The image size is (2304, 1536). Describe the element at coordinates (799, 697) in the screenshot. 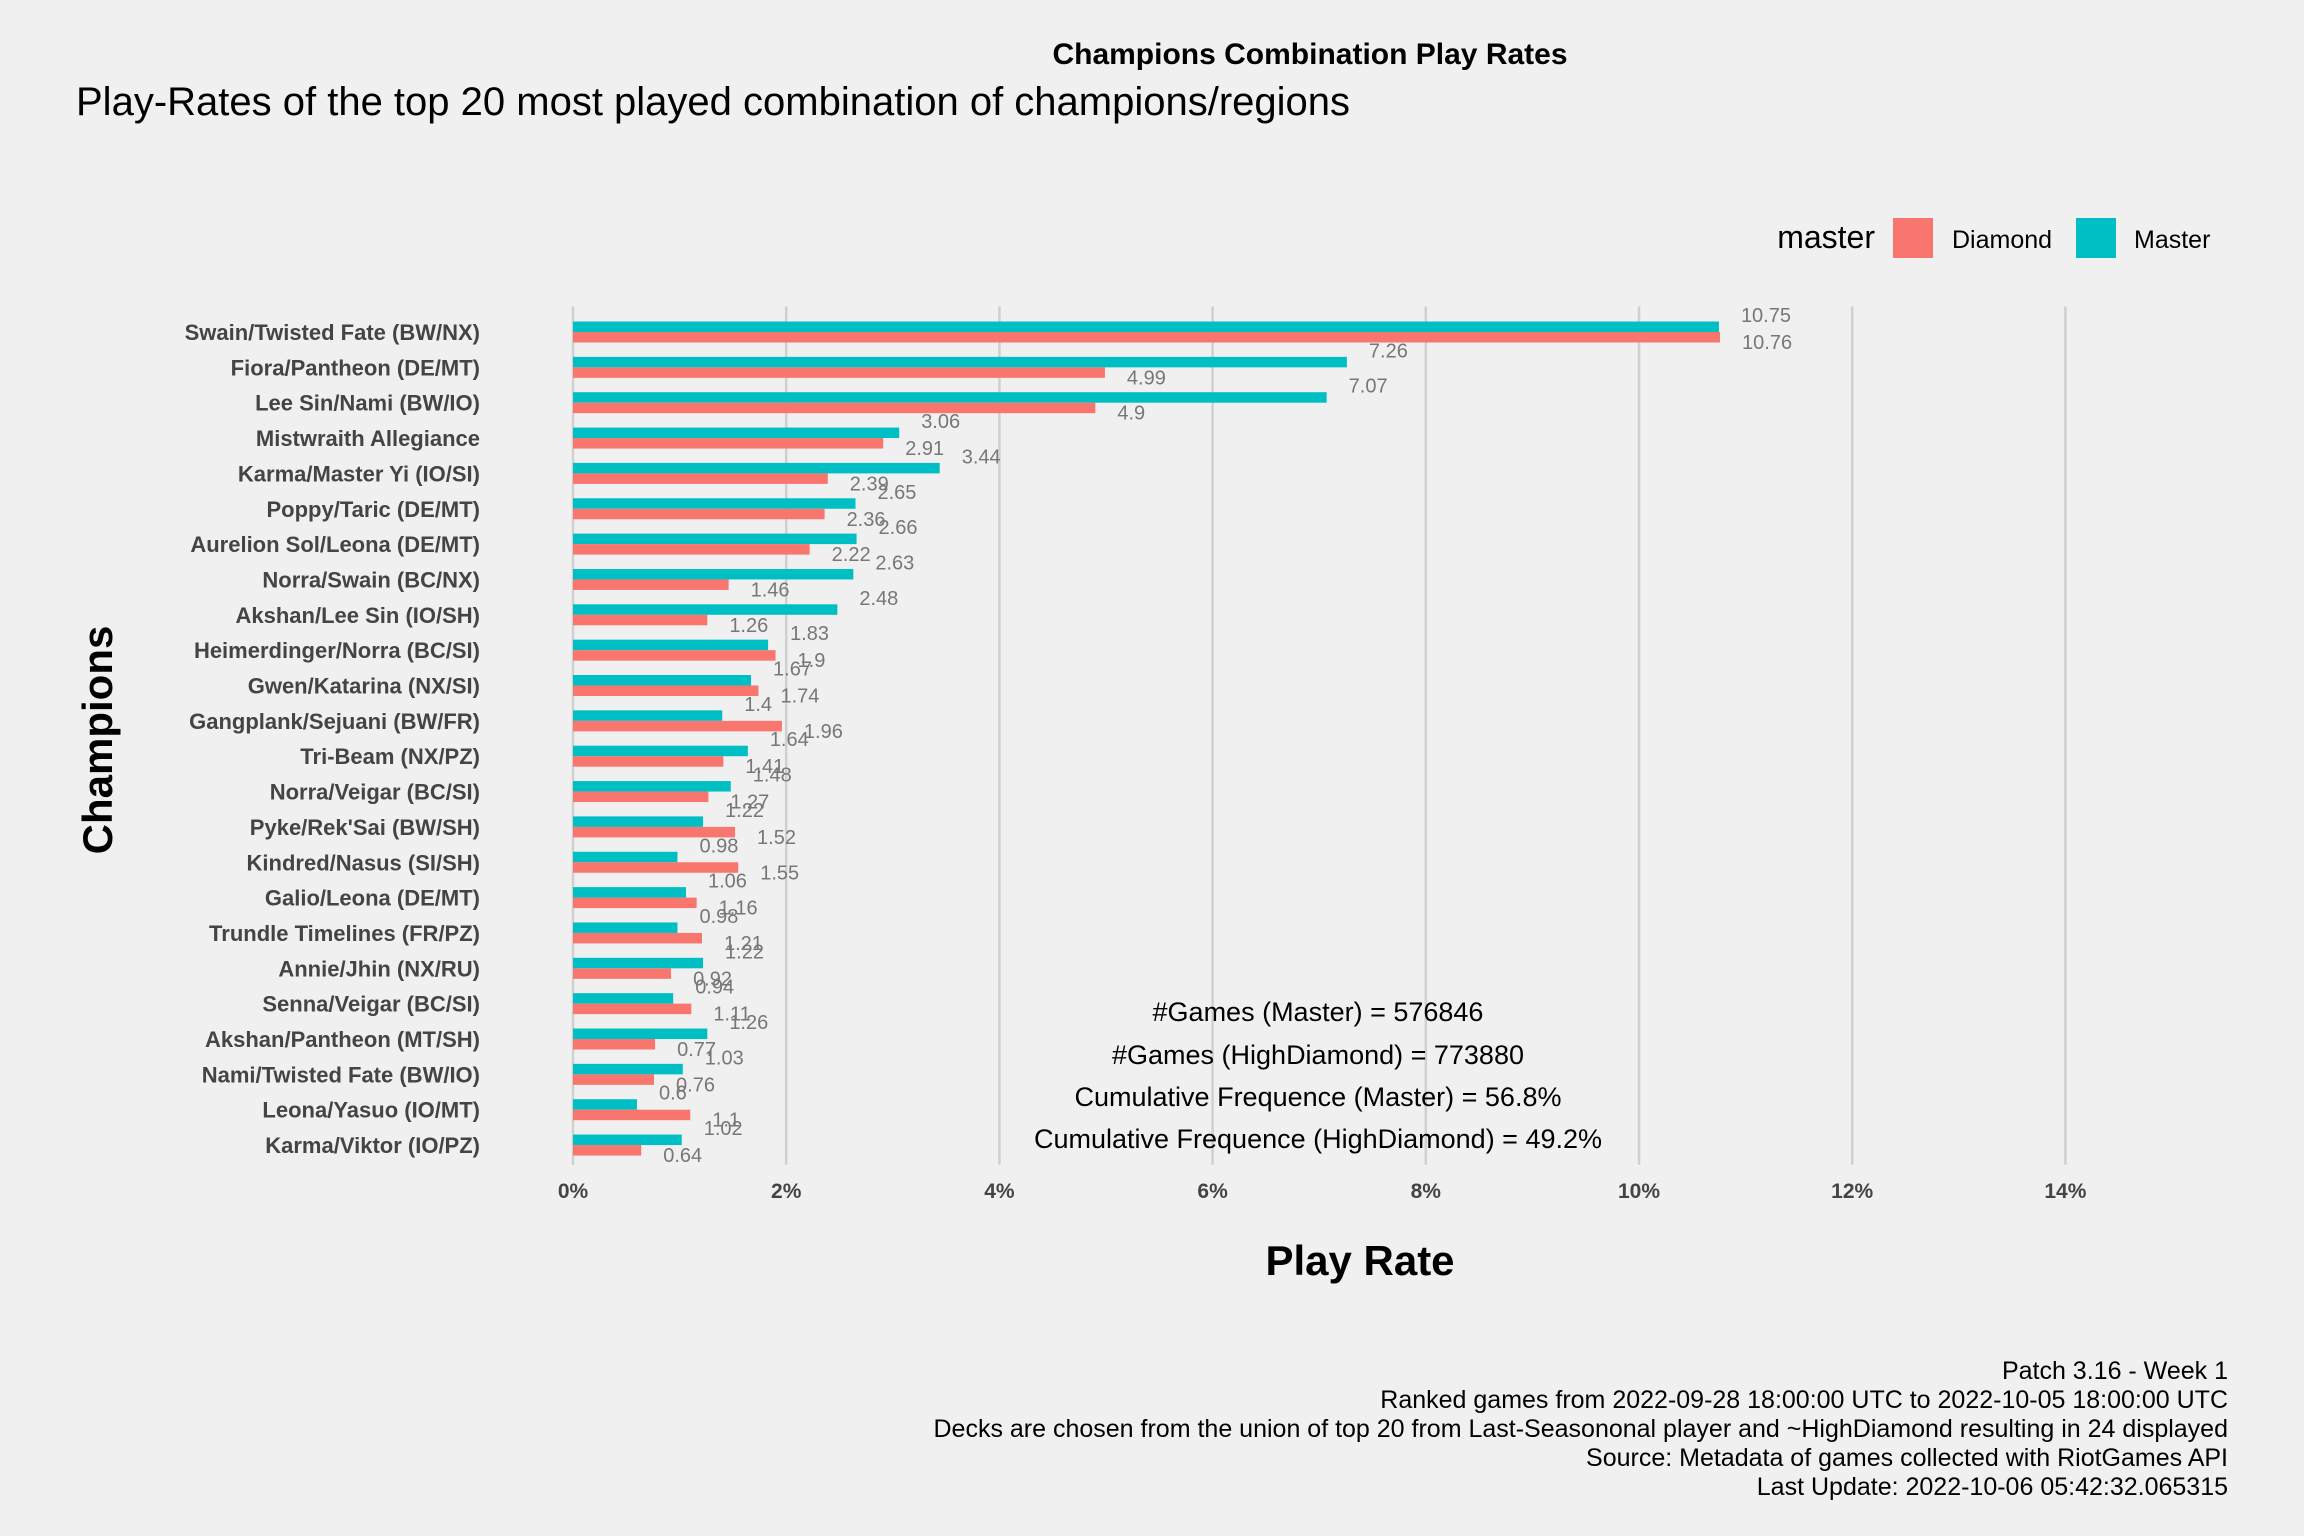

I see `data-label-diamond: 1.74` at that location.